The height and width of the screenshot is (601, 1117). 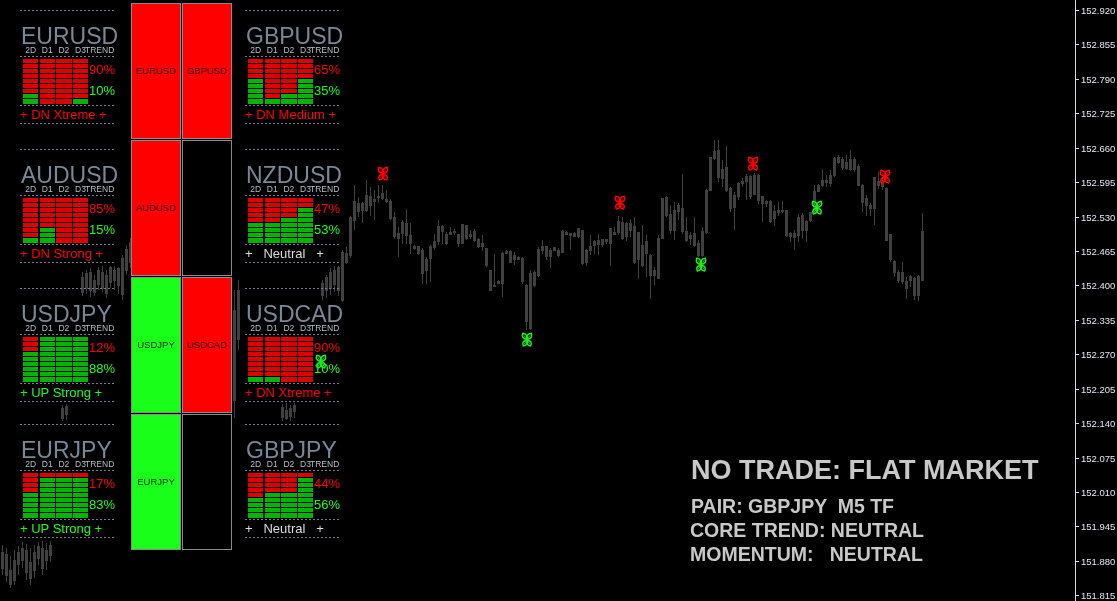 What do you see at coordinates (62, 253) in the screenshot?
I see `annotation: + DN Strong +` at bounding box center [62, 253].